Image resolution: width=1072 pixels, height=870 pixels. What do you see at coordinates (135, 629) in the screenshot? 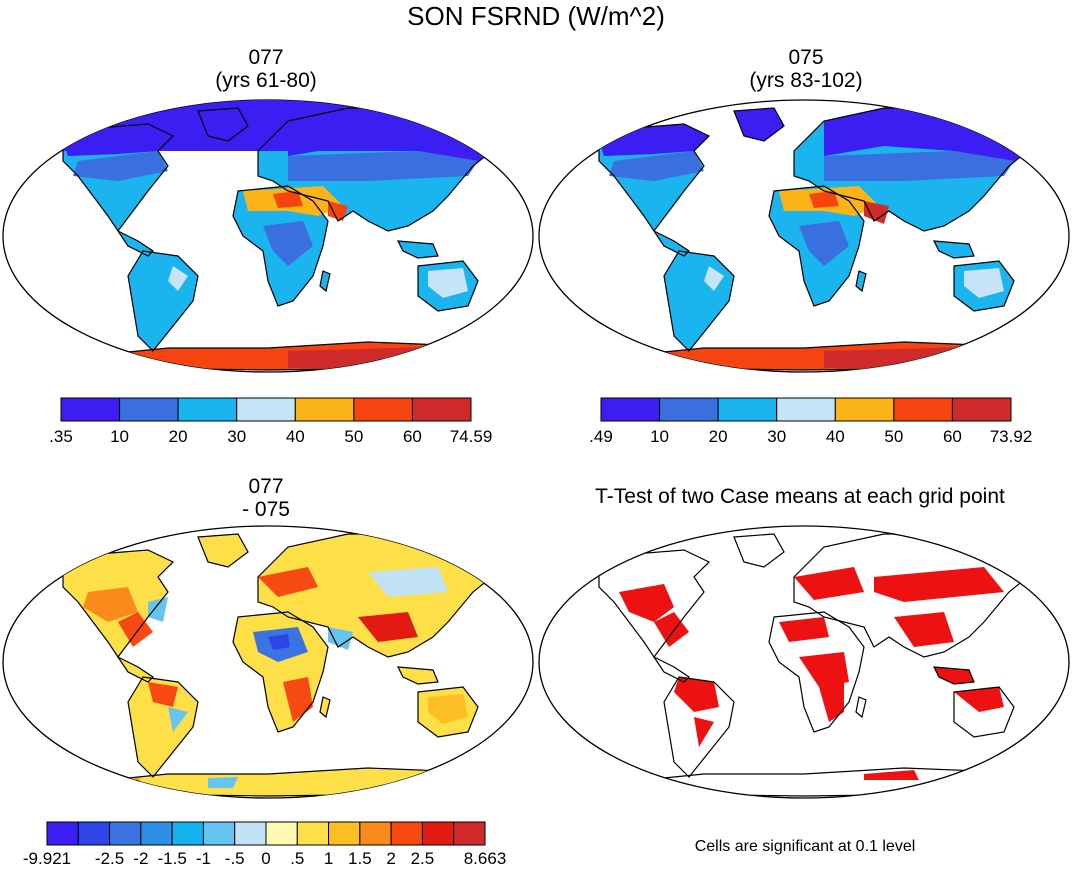
I see `central-us` at bounding box center [135, 629].